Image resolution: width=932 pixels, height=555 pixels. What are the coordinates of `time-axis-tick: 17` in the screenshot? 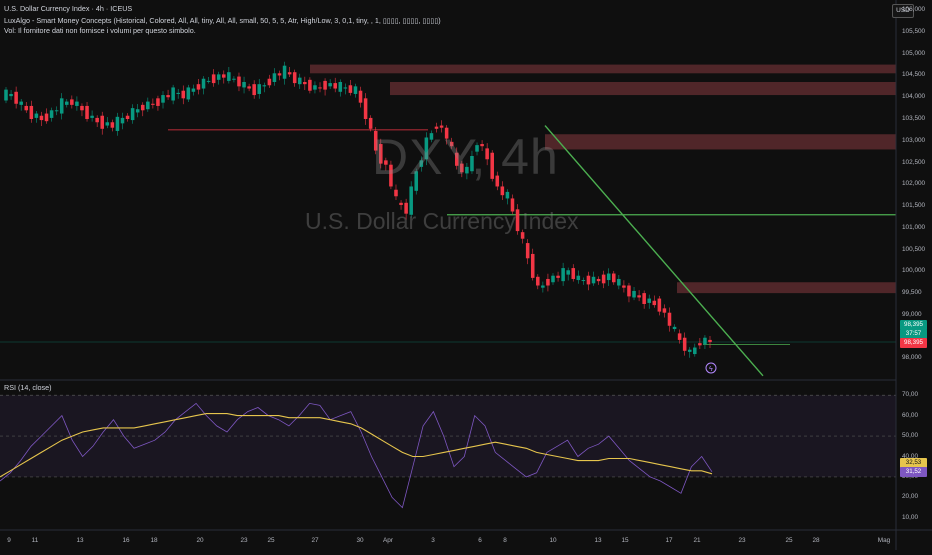 It's located at (669, 540).